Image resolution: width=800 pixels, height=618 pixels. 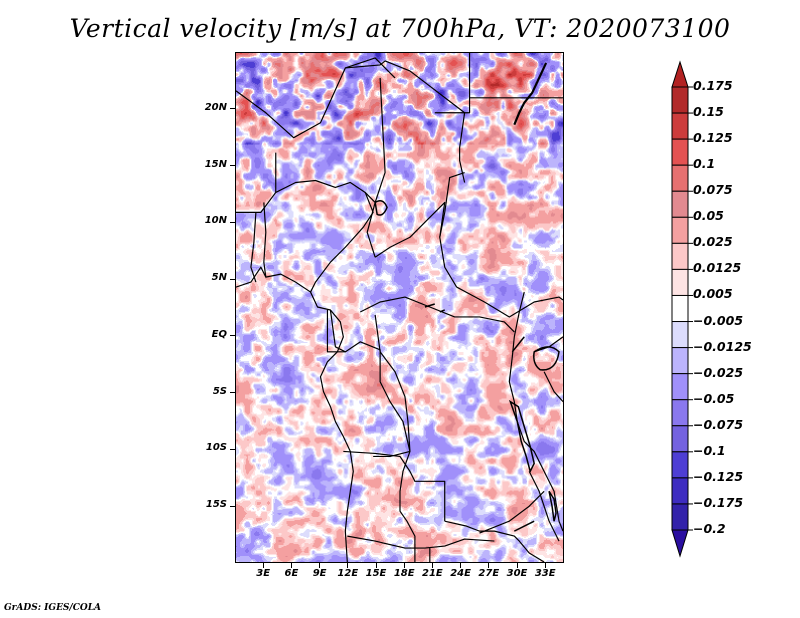 What do you see at coordinates (718, 320) in the screenshot?
I see `colorbar-label: −0.005` at bounding box center [718, 320].